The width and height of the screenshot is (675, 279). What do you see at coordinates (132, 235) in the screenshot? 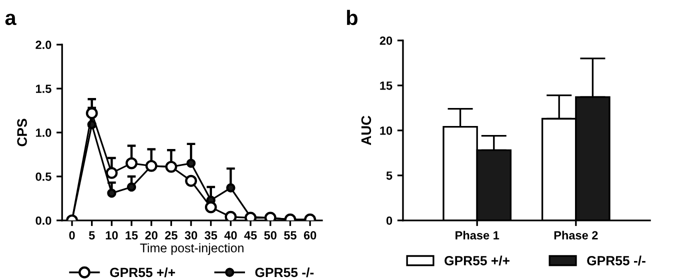
I see `x-tick-label: 15` at bounding box center [132, 235].